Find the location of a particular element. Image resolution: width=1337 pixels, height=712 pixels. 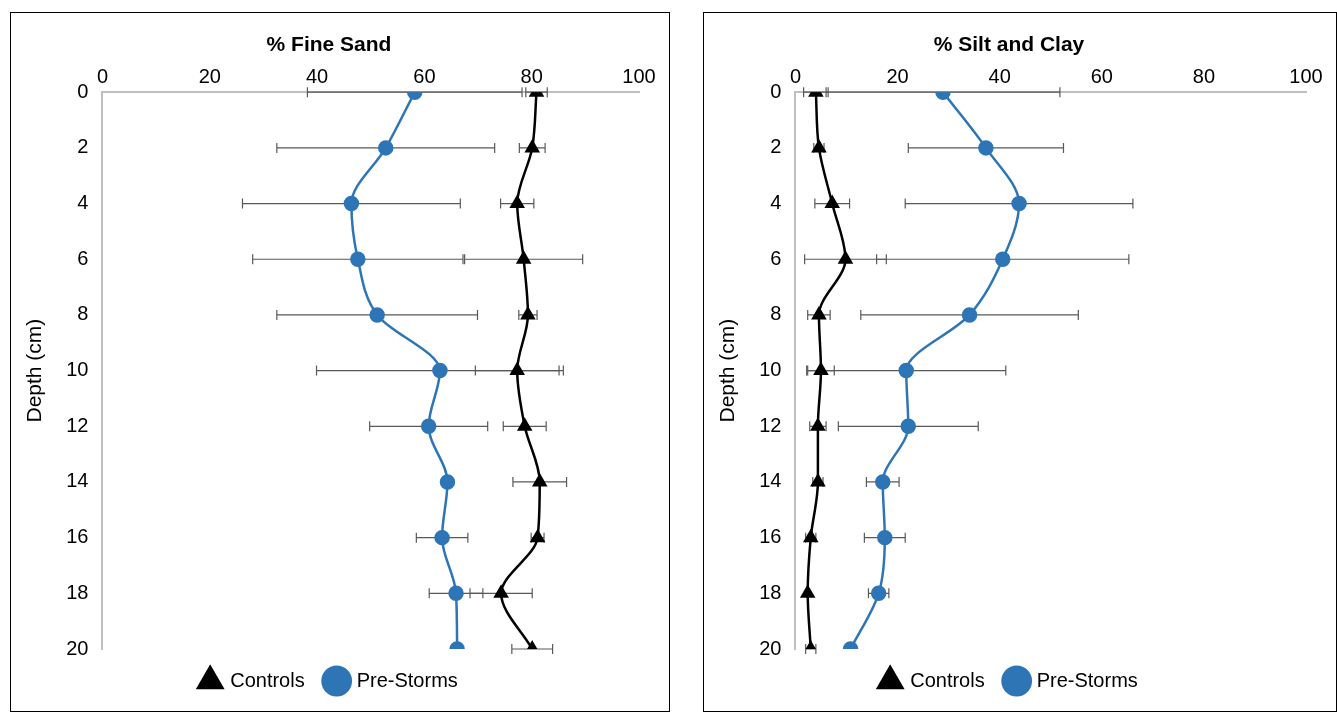

chart-title: % Silt and Clay is located at coordinates (1009, 44).